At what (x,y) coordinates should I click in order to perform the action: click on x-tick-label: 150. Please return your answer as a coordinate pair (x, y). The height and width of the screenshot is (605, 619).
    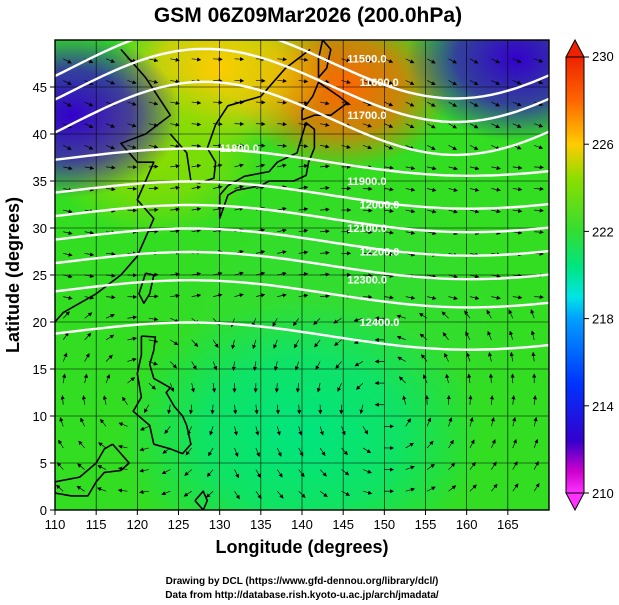
    Looking at the image, I should click on (384, 524).